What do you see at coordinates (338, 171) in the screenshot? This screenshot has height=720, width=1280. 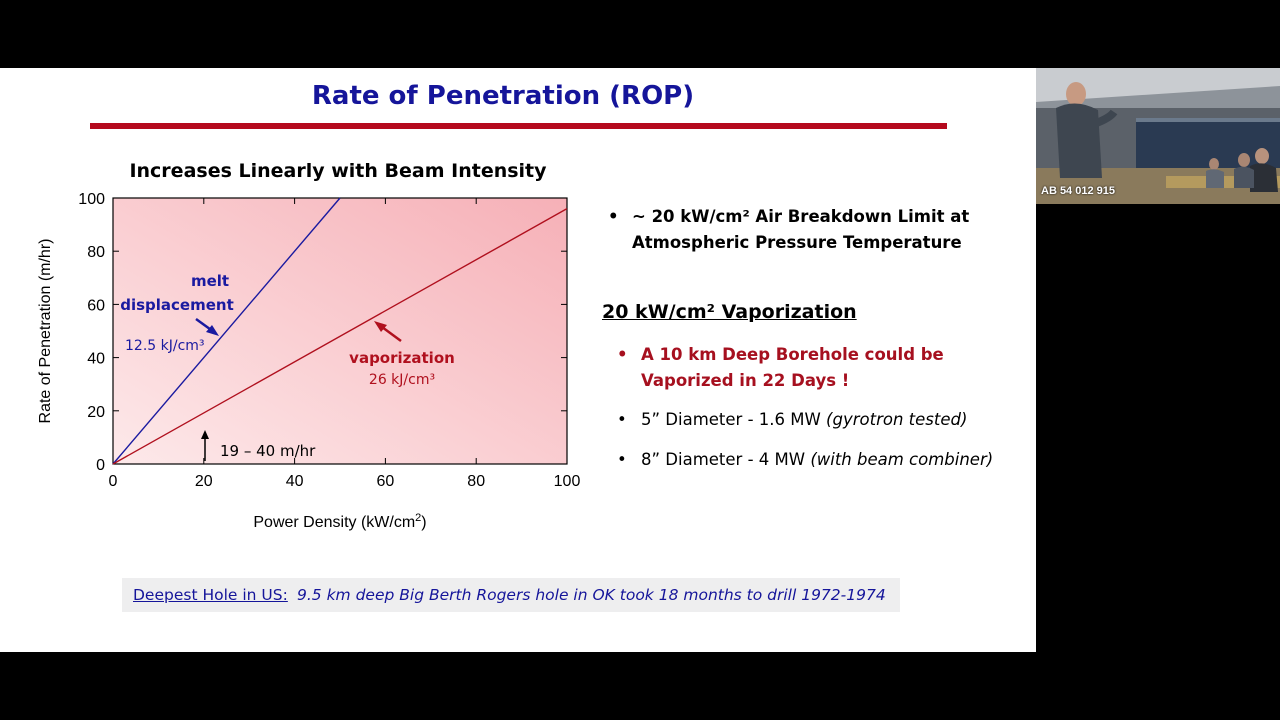 I see `chart-heading: Increases Linearly with Beam Intensity` at bounding box center [338, 171].